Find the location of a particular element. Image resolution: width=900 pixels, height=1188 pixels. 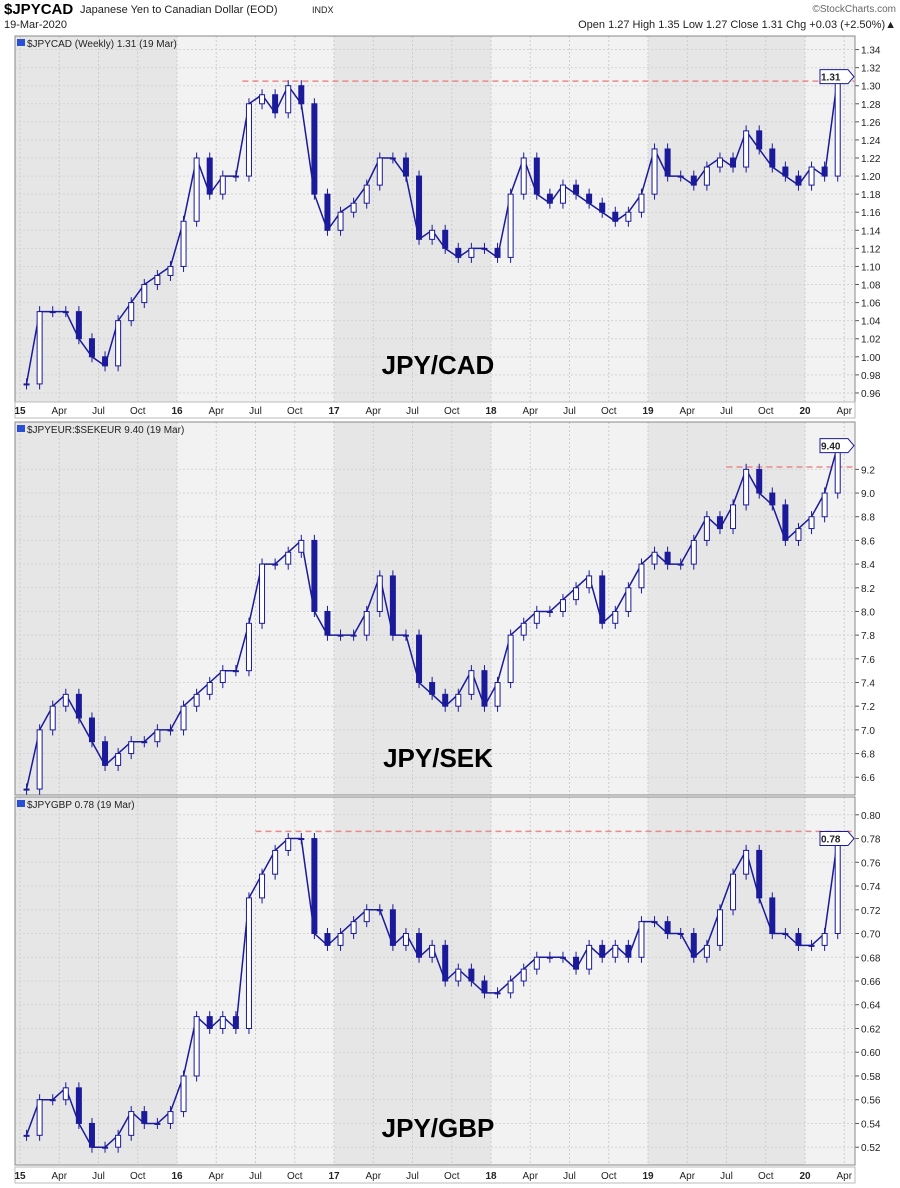

series-legend: $JPYCAD (Weekly) 1.31 (19 Mar) is located at coordinates (102, 44).